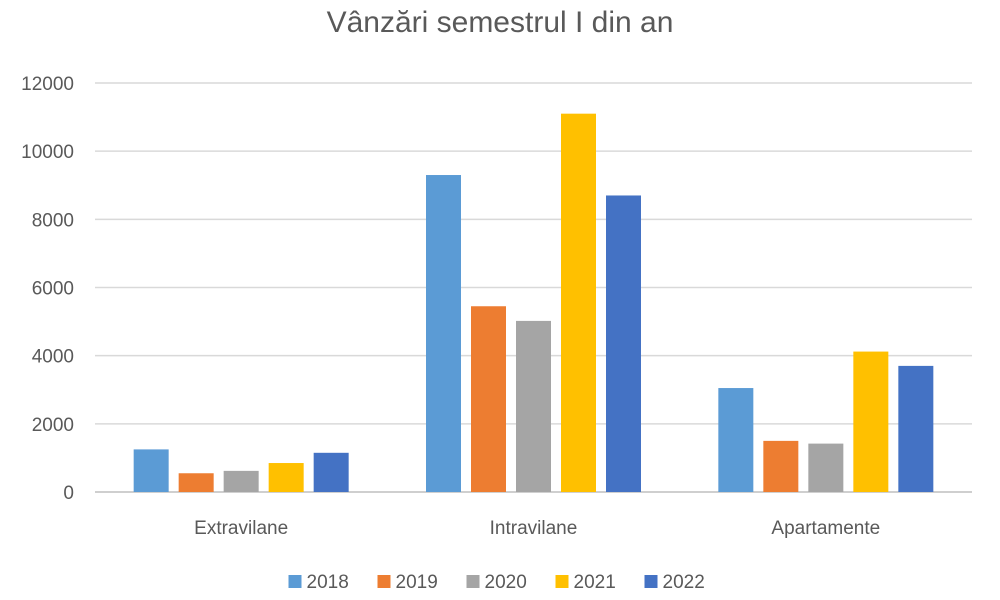 The height and width of the screenshot is (600, 1000). Describe the element at coordinates (286, 477) in the screenshot. I see `bar-2021-extravilane` at that location.